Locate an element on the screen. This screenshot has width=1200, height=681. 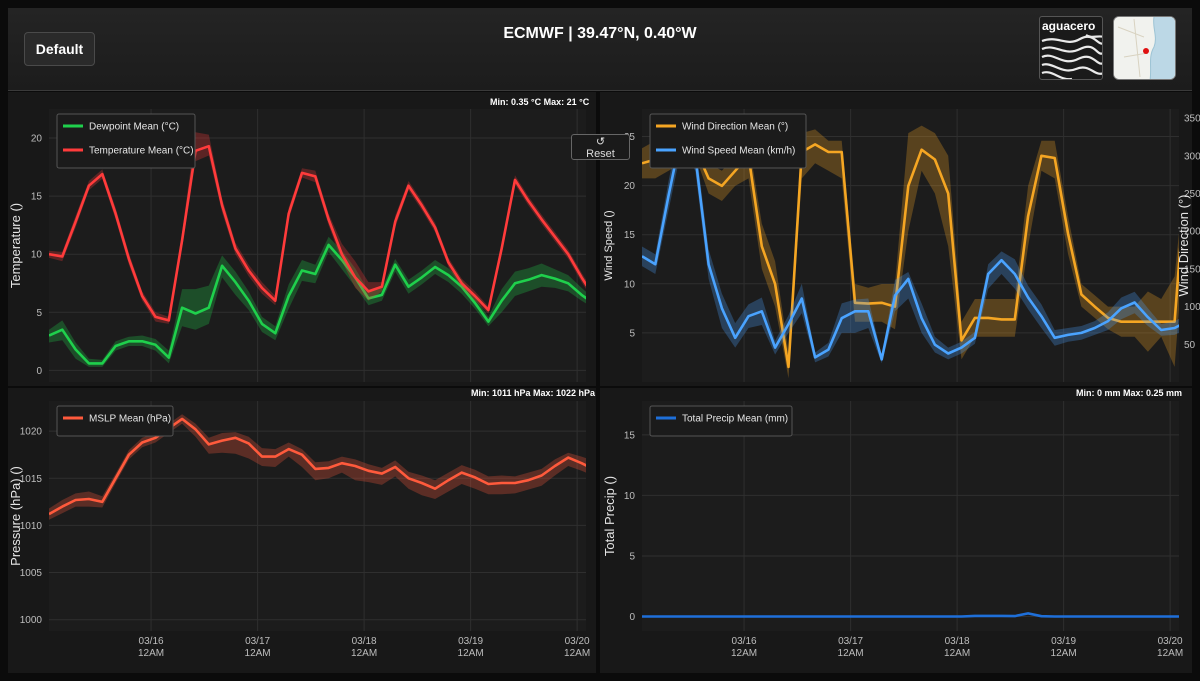
minimap-icon is located at coordinates (1144, 48).